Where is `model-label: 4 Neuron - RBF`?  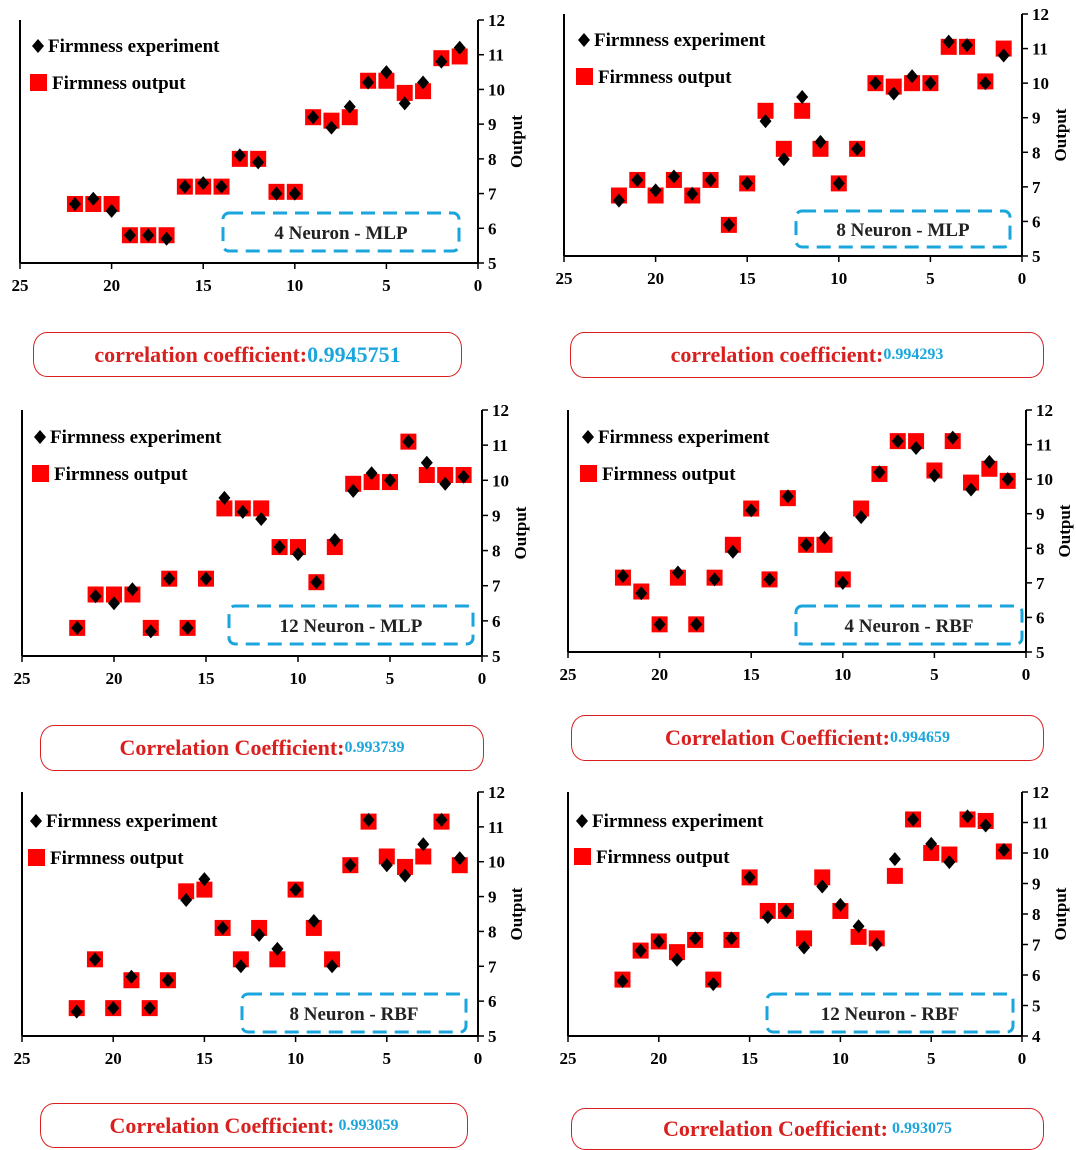 model-label: 4 Neuron - RBF is located at coordinates (909, 626).